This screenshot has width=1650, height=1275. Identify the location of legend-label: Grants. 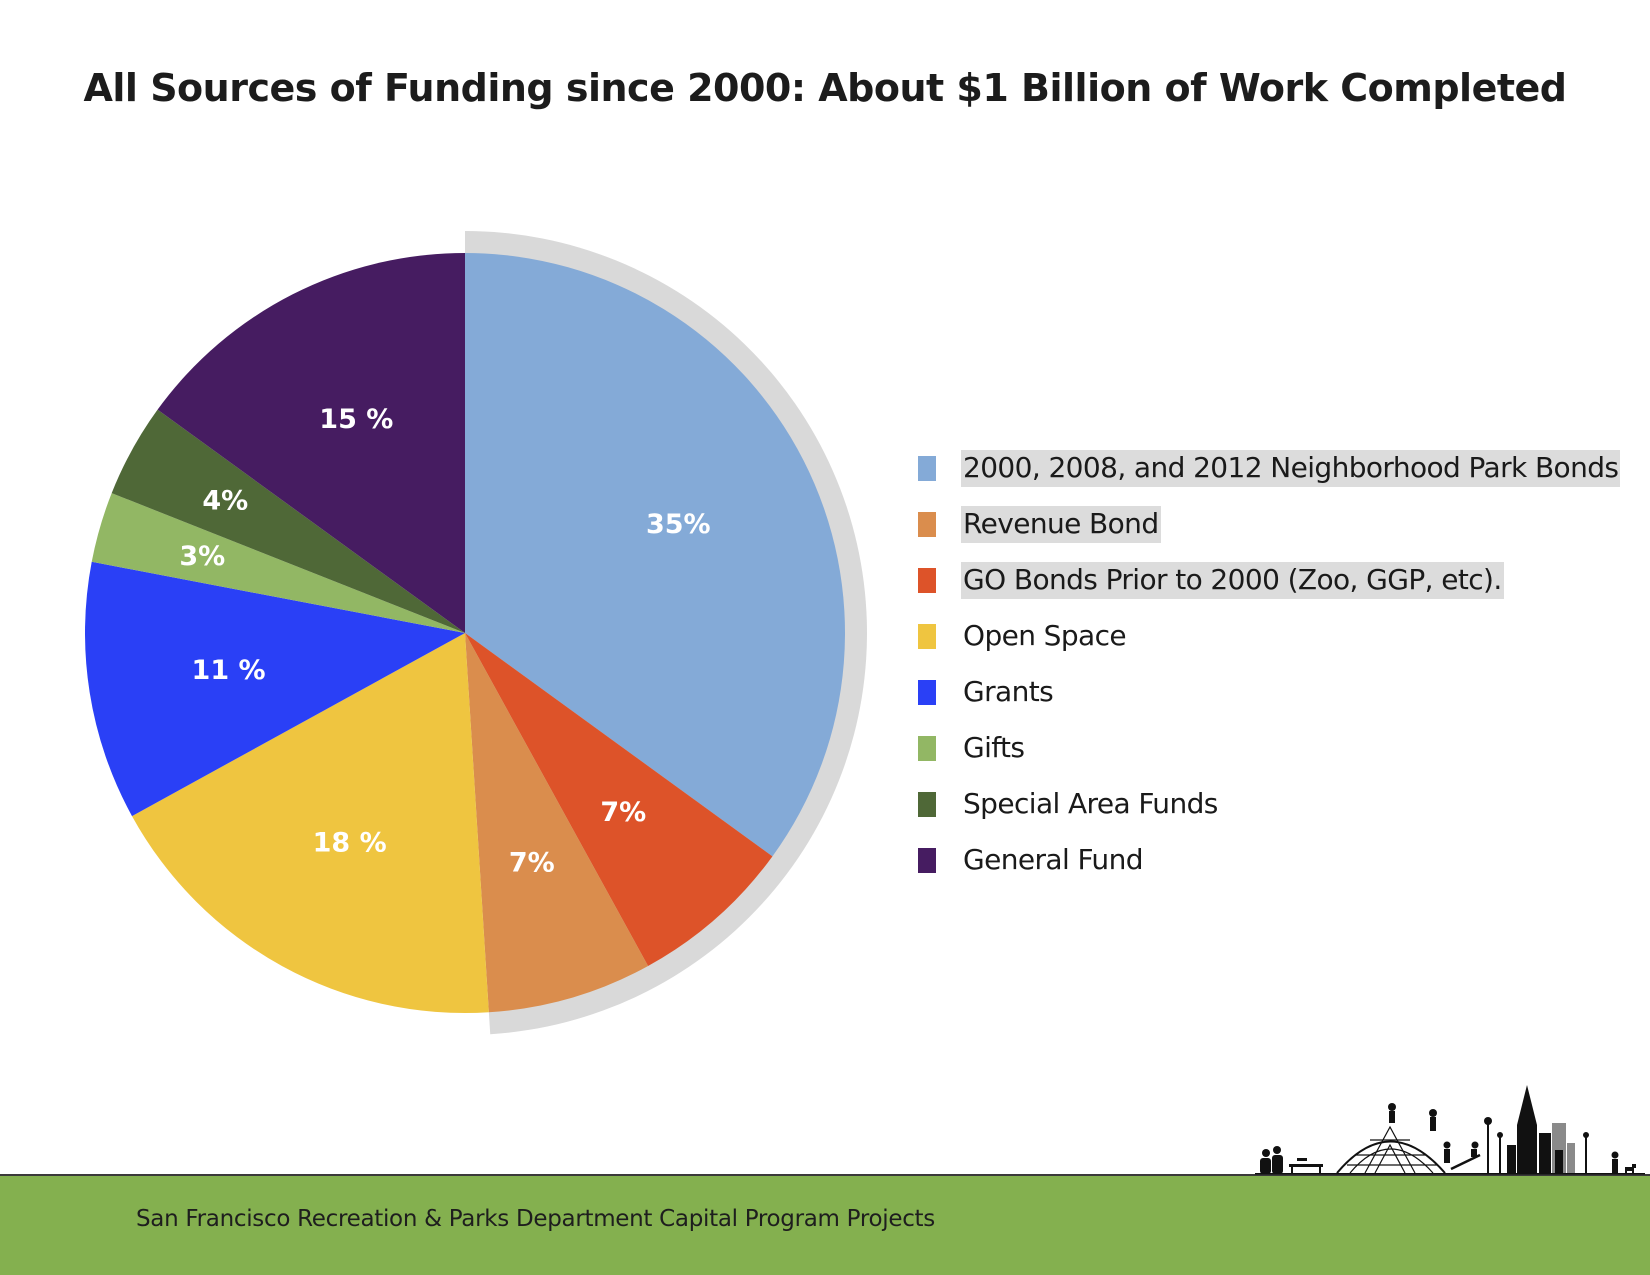
(1008, 691).